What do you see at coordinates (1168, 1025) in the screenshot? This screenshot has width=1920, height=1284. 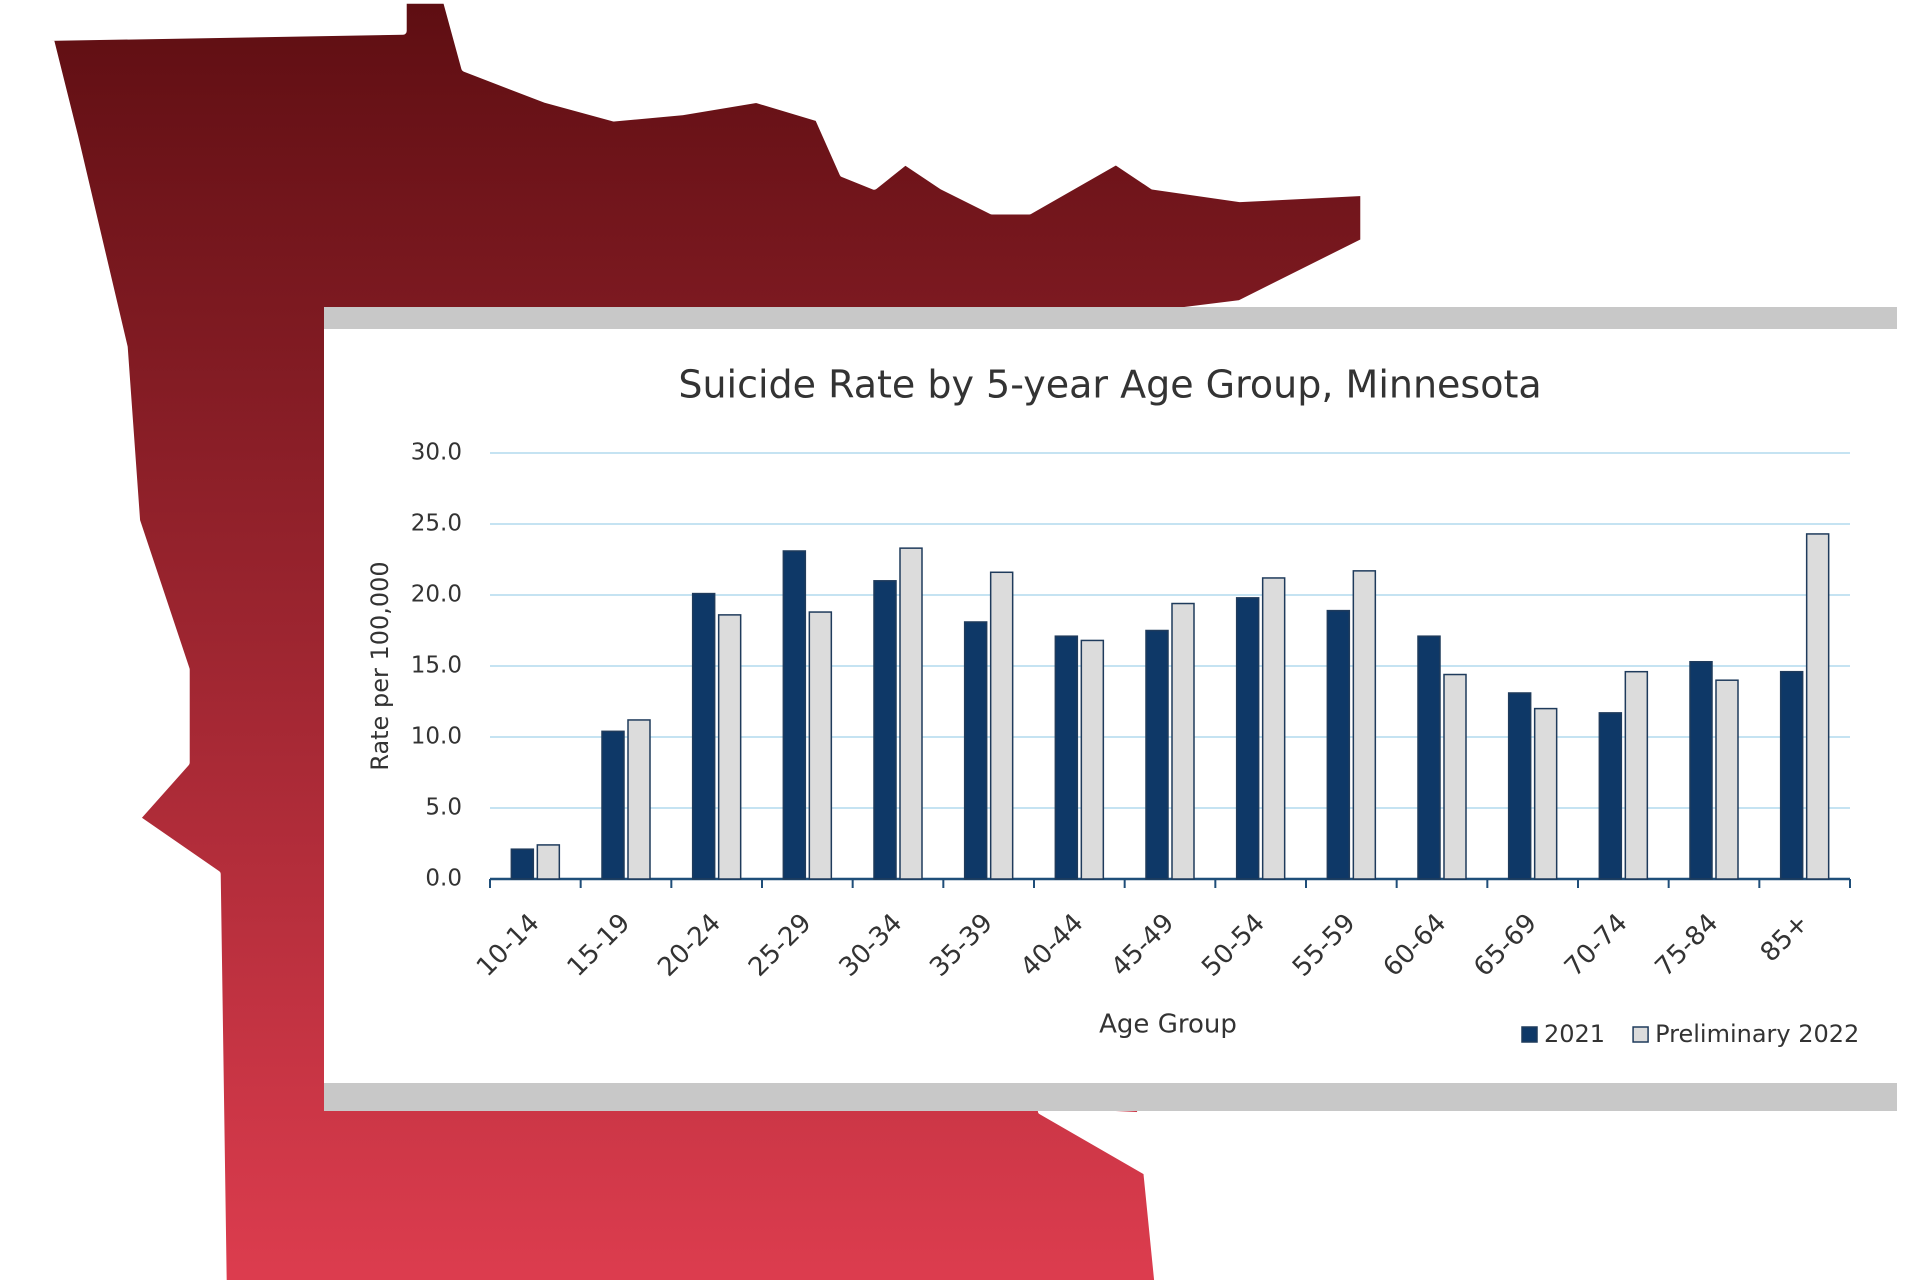 I see `x-axis-label: Age Group` at bounding box center [1168, 1025].